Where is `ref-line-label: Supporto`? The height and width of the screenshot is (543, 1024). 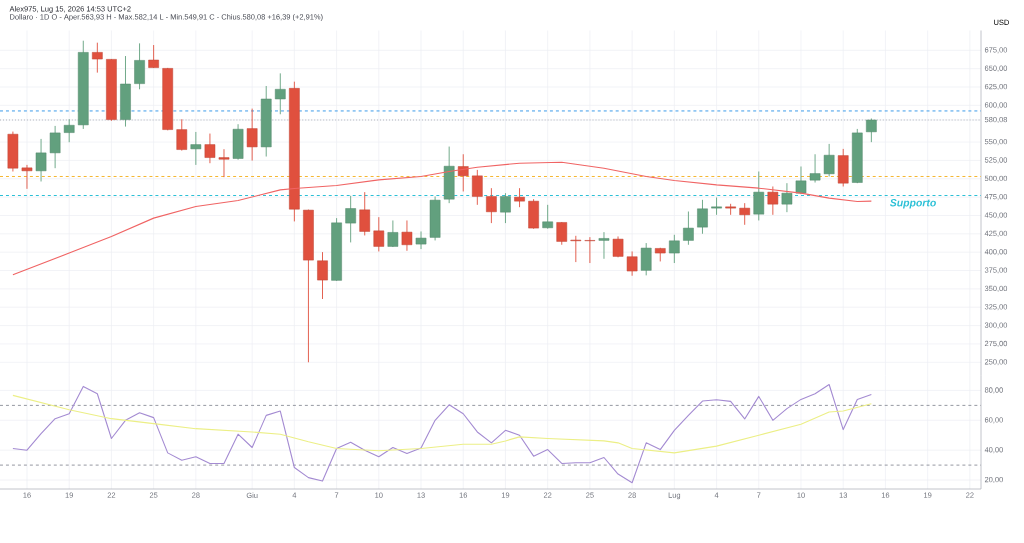 ref-line-label: Supporto is located at coordinates (912, 204).